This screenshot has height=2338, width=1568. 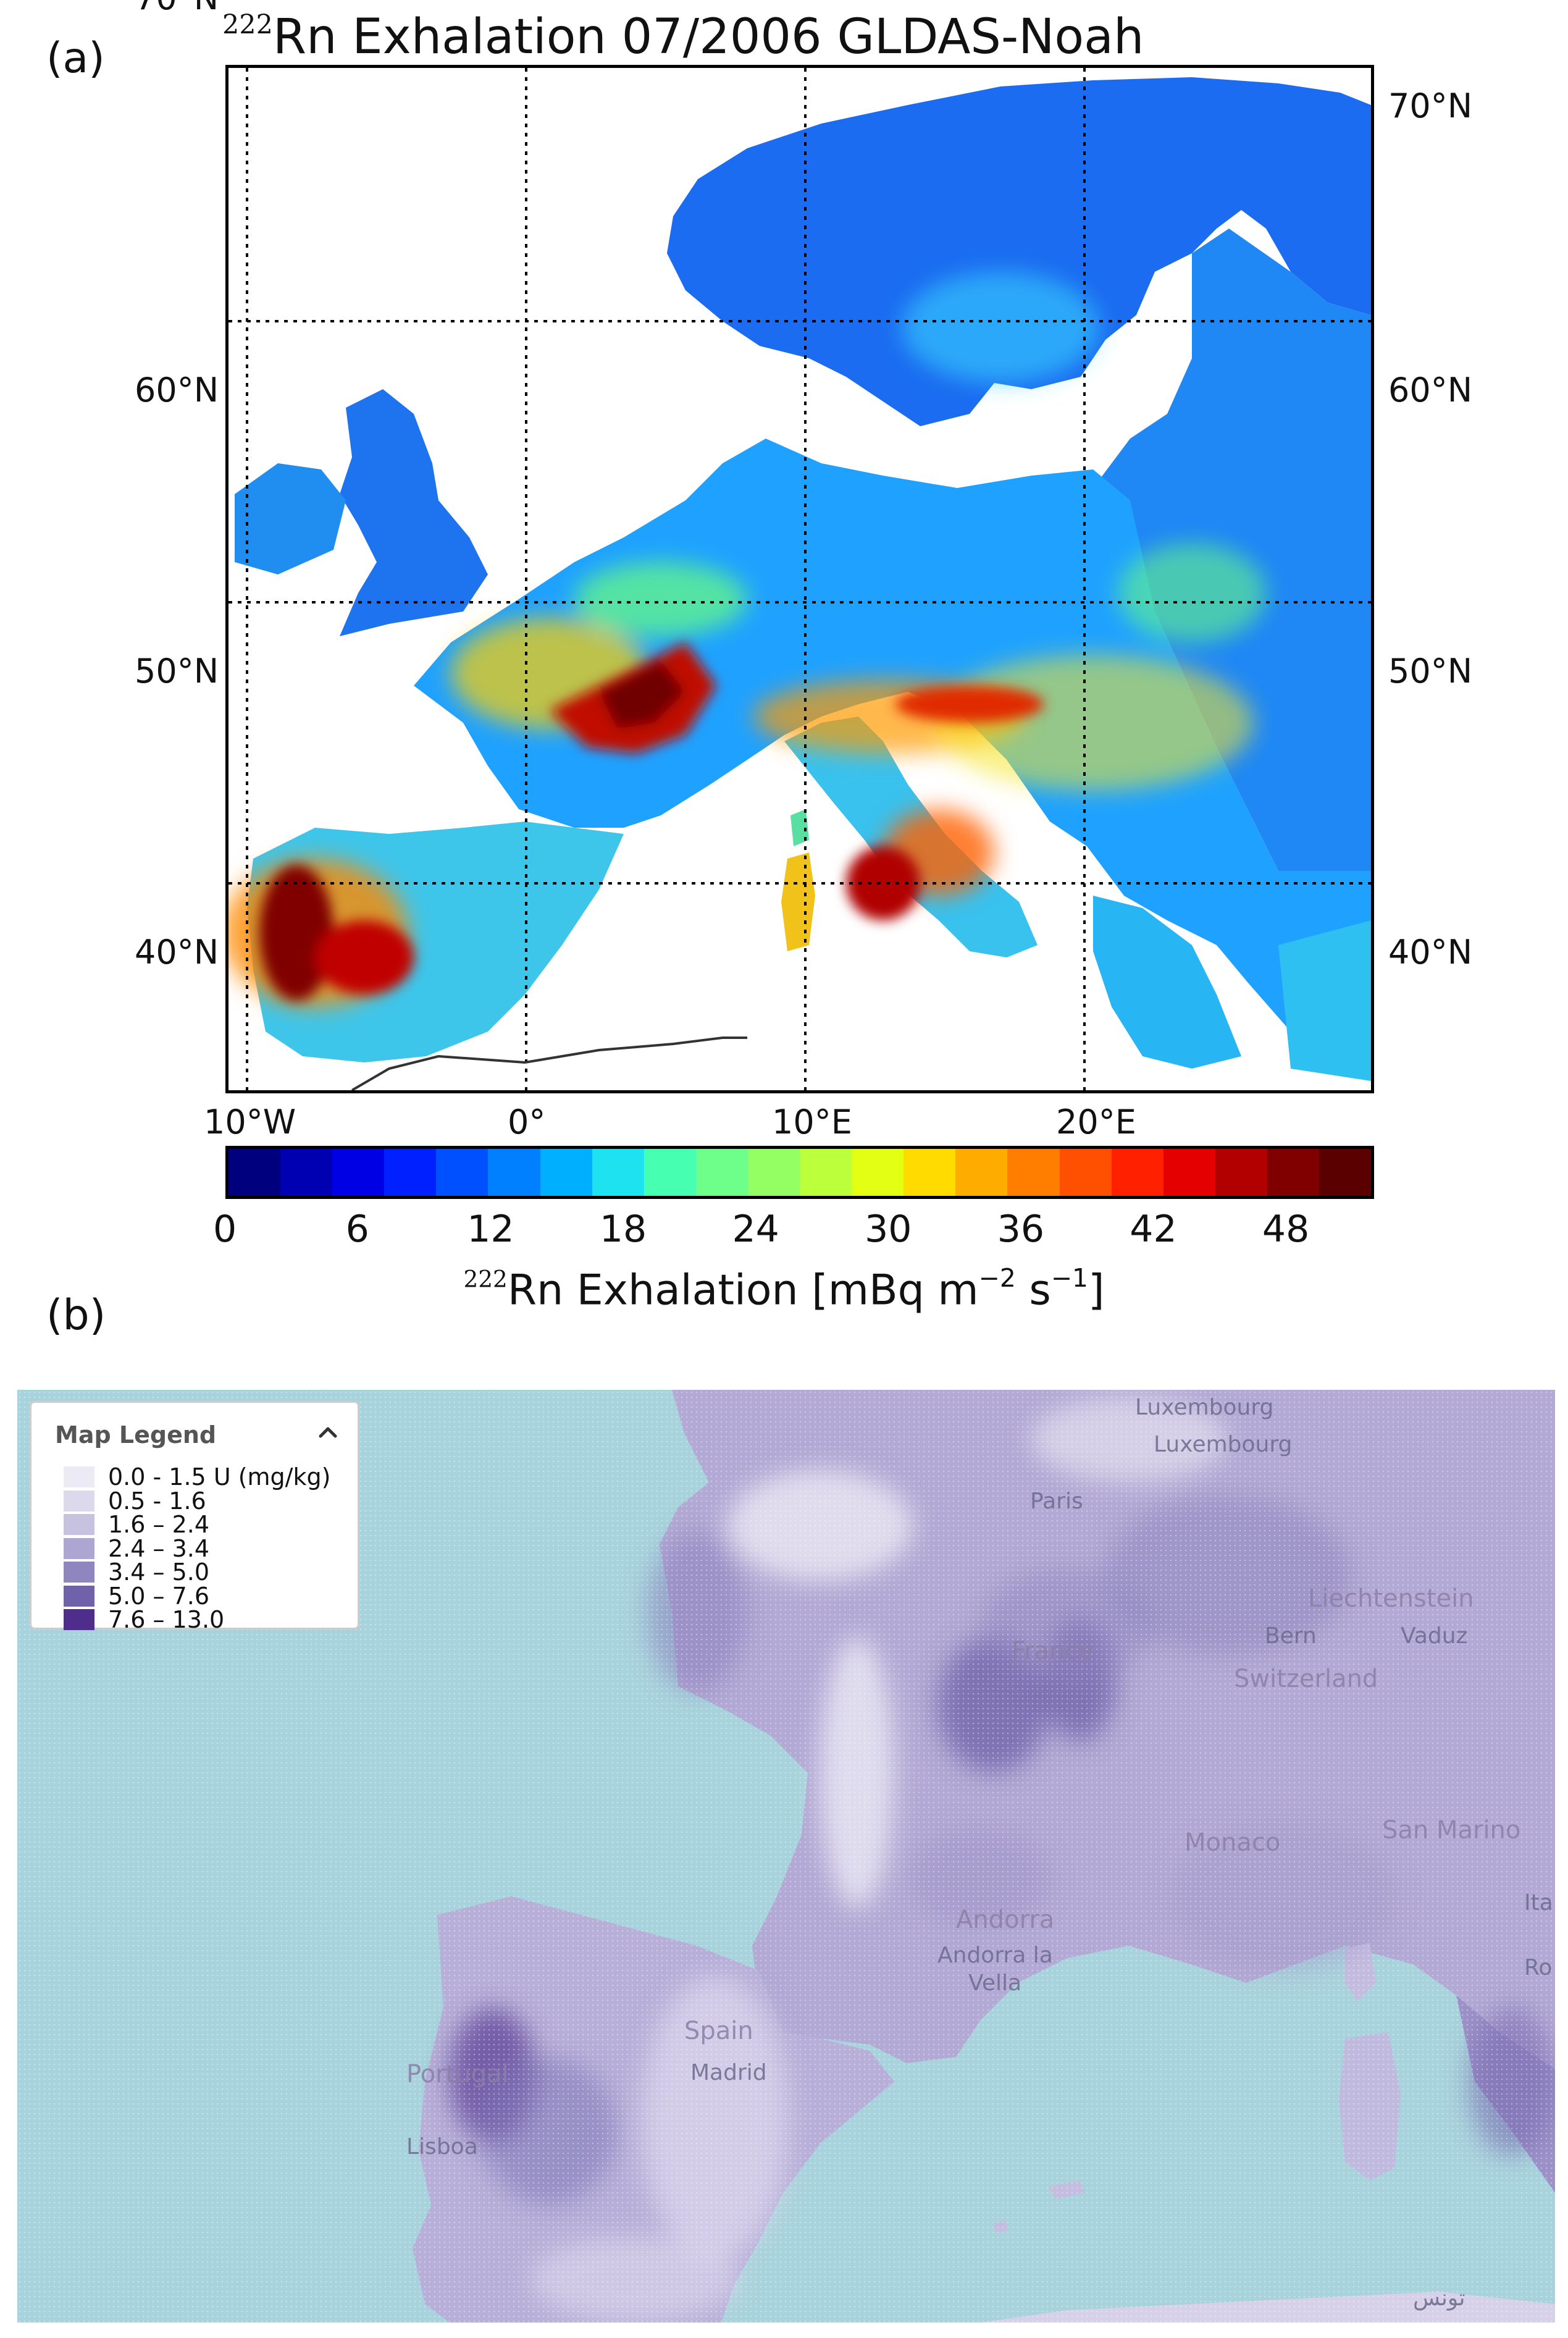 What do you see at coordinates (220, 1477) in the screenshot?
I see `legend-label: 0.0 - 1.5 U (mg/kg)` at bounding box center [220, 1477].